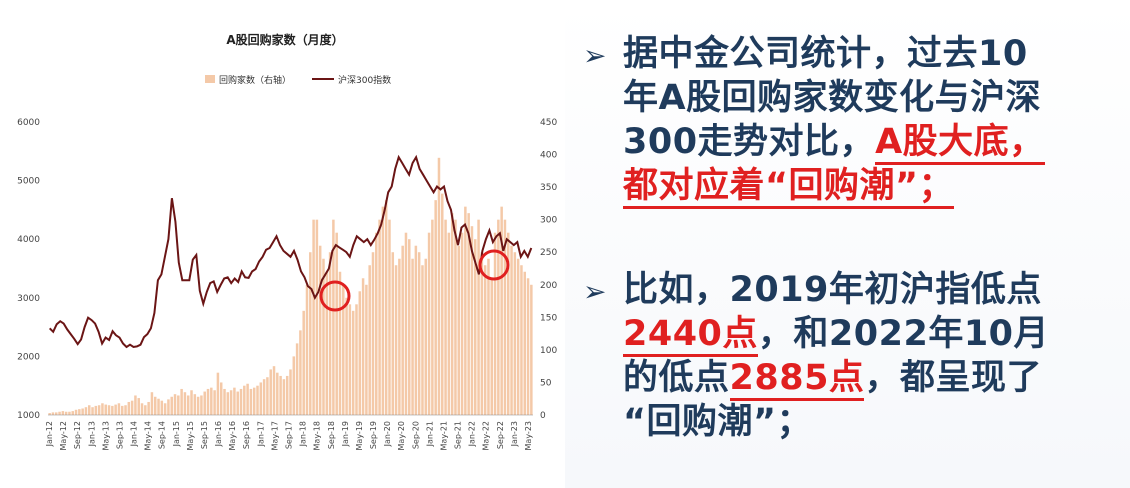  I want to click on bullet-1-line4-highlight: 都对应着“回购潮”；, so click(789, 187).